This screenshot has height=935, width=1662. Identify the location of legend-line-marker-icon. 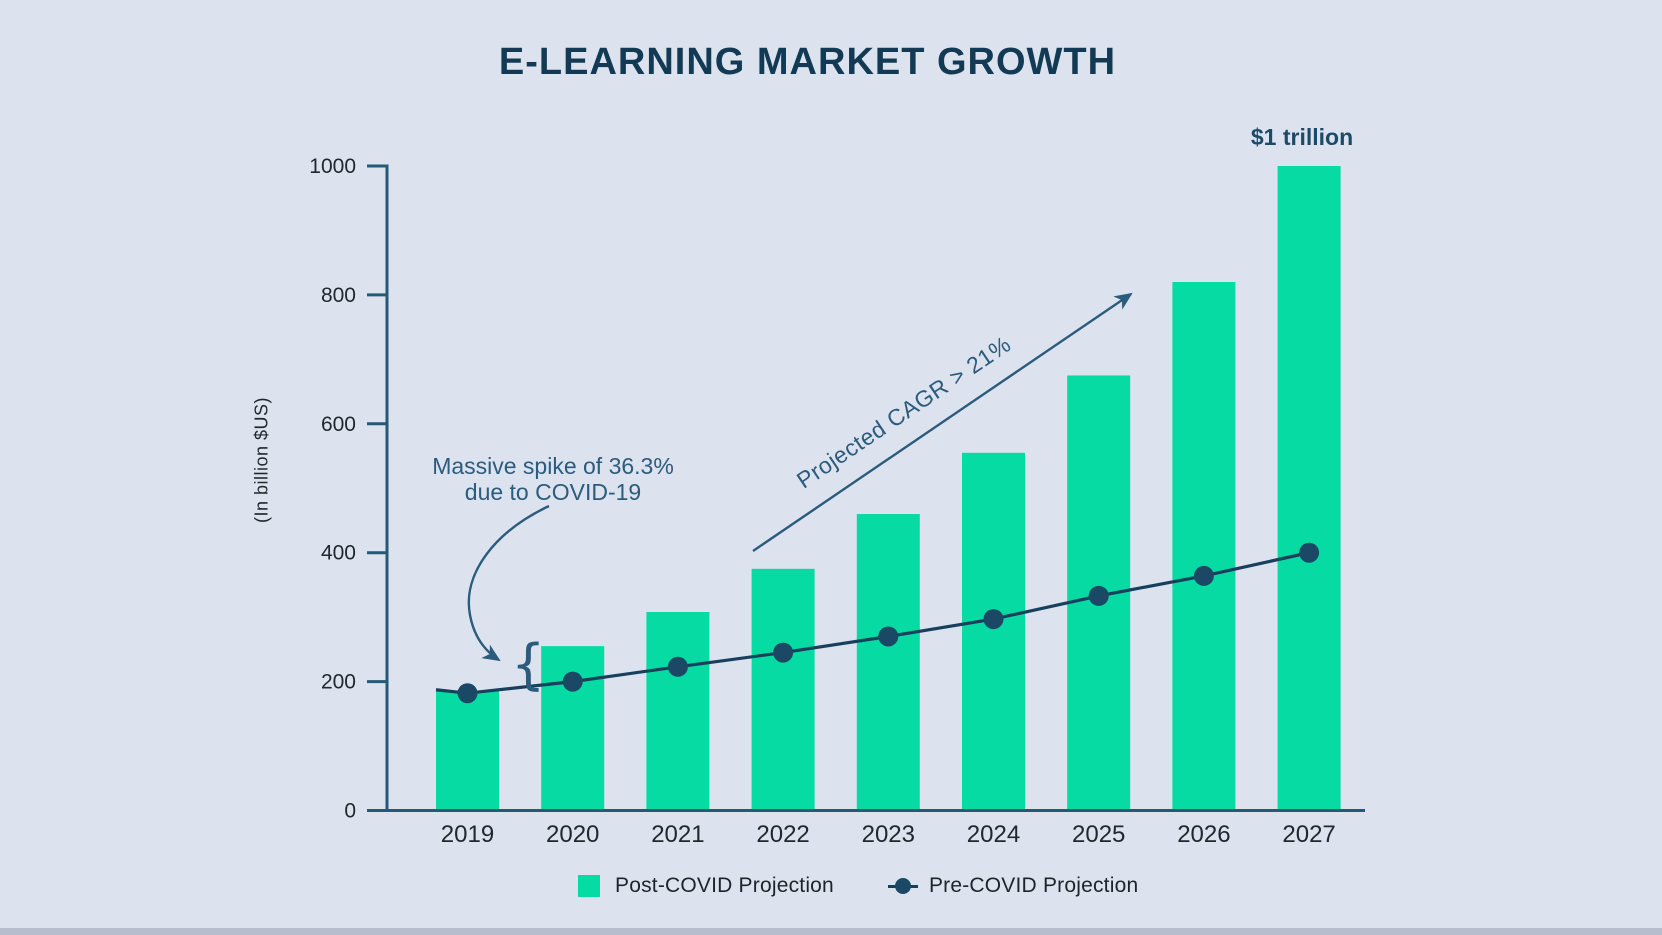
(902, 886).